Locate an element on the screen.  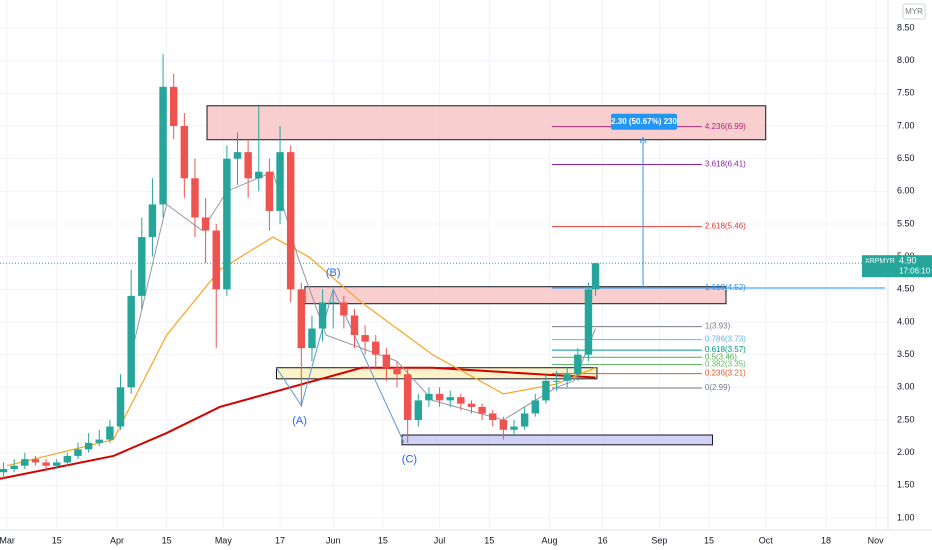
x-tick-label: May is located at coordinates (224, 540).